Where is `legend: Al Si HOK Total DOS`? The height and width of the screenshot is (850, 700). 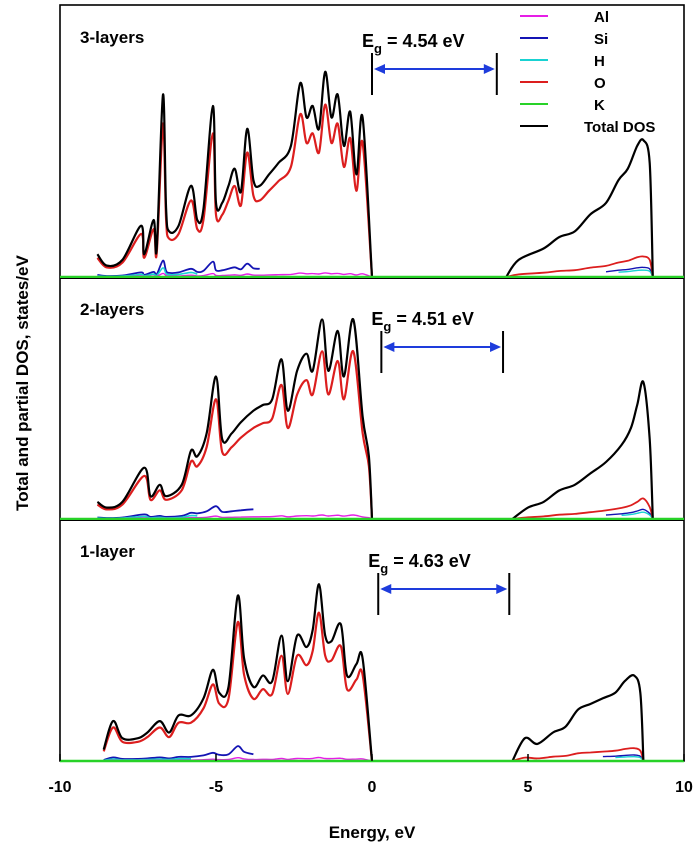
legend: Al Si HOK Total DOS is located at coordinates (587, 72).